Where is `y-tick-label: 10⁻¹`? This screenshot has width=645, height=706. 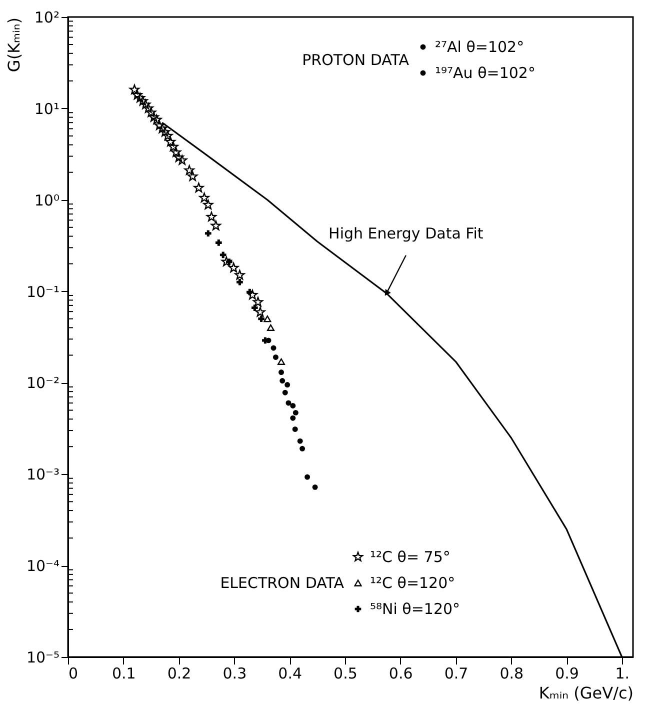
y-tick-label: 10⁻¹ is located at coordinates (43, 291).